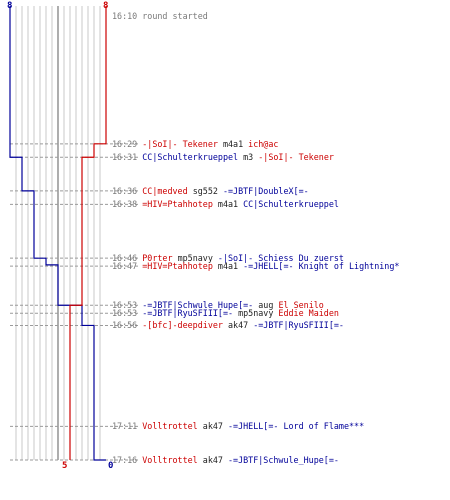 The image size is (450, 500). I want to click on event-victim: El Senilo, so click(301, 305).